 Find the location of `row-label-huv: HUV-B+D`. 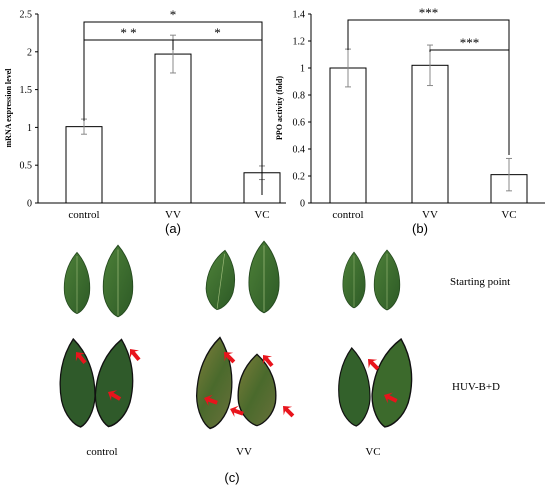

row-label-huv: HUV-B+D is located at coordinates (476, 387).